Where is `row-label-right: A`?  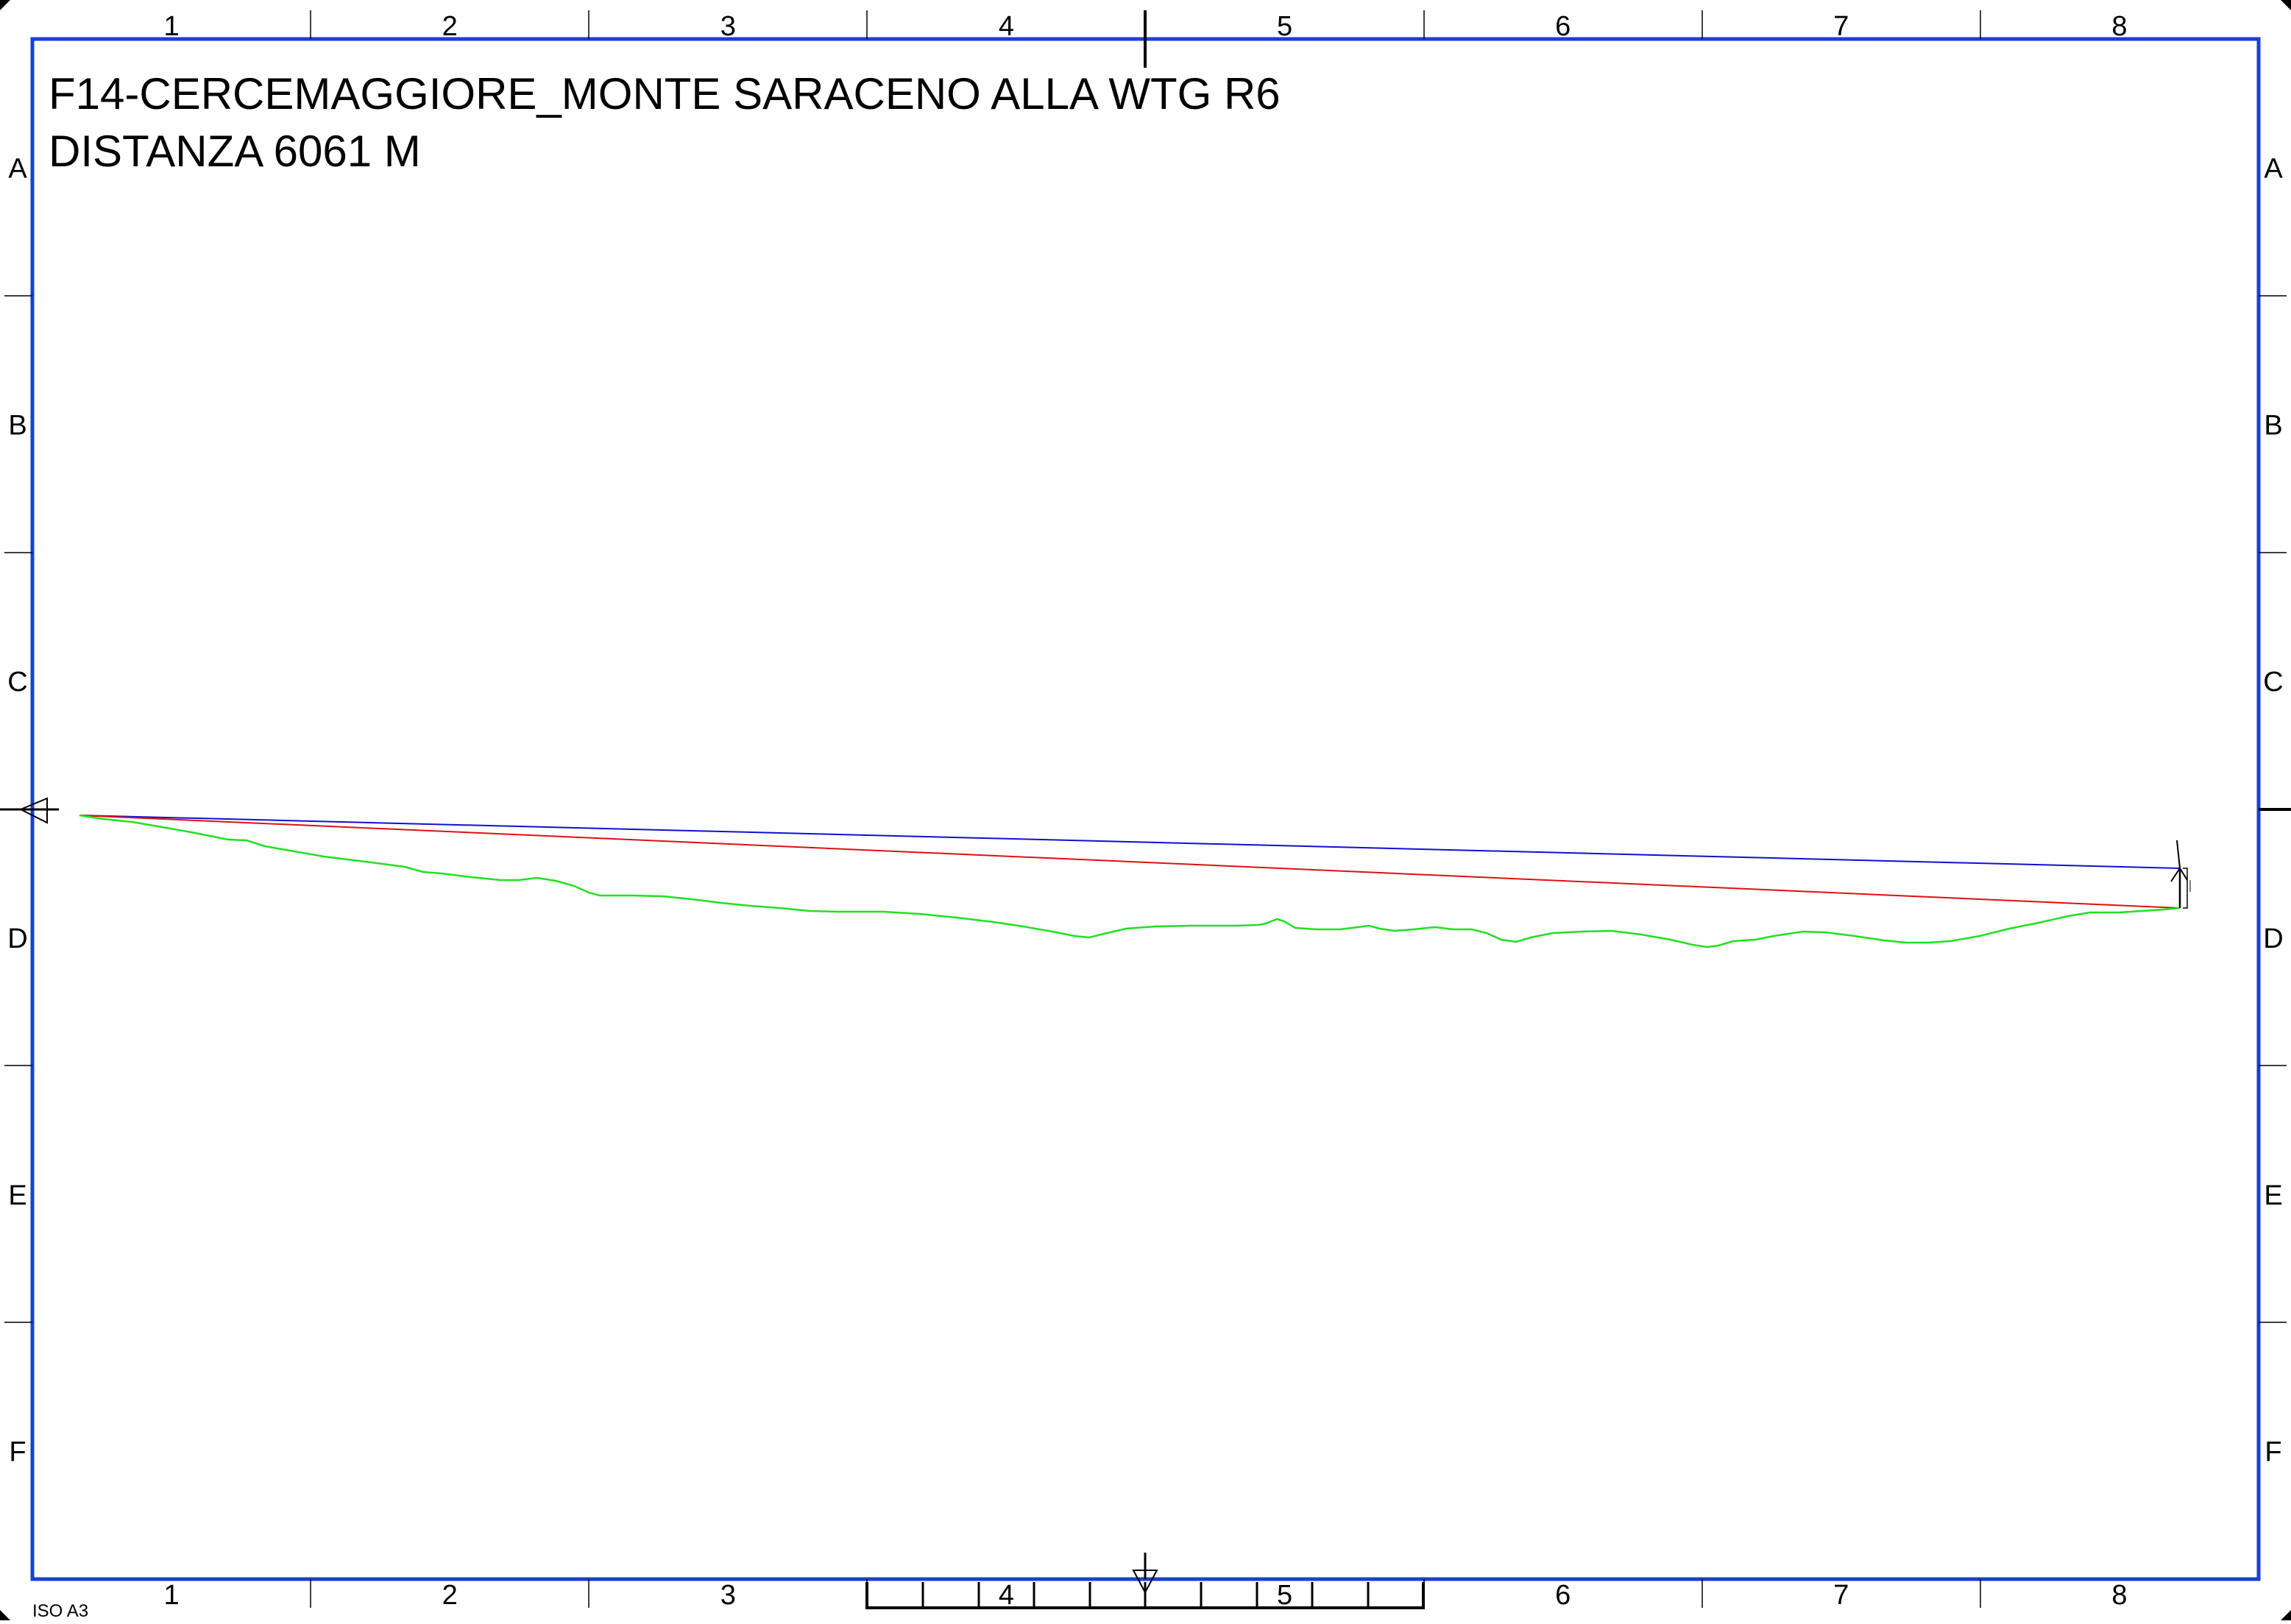 row-label-right: A is located at coordinates (2273, 168).